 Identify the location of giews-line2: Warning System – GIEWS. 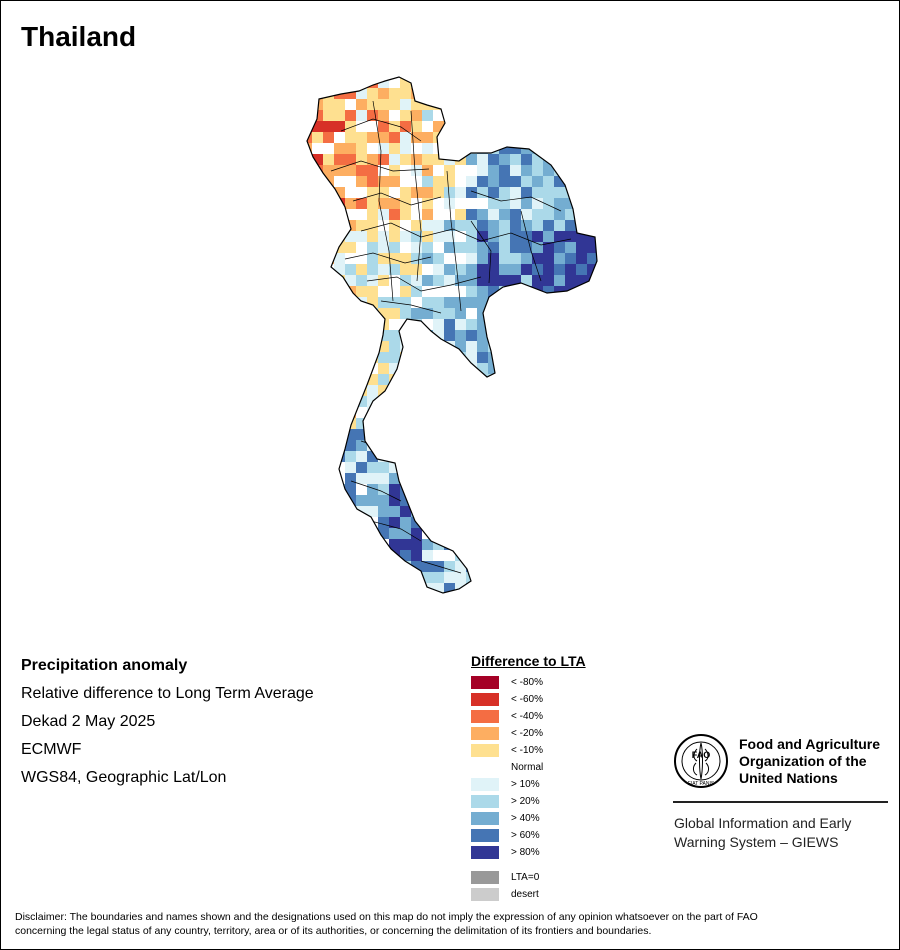
(756, 842).